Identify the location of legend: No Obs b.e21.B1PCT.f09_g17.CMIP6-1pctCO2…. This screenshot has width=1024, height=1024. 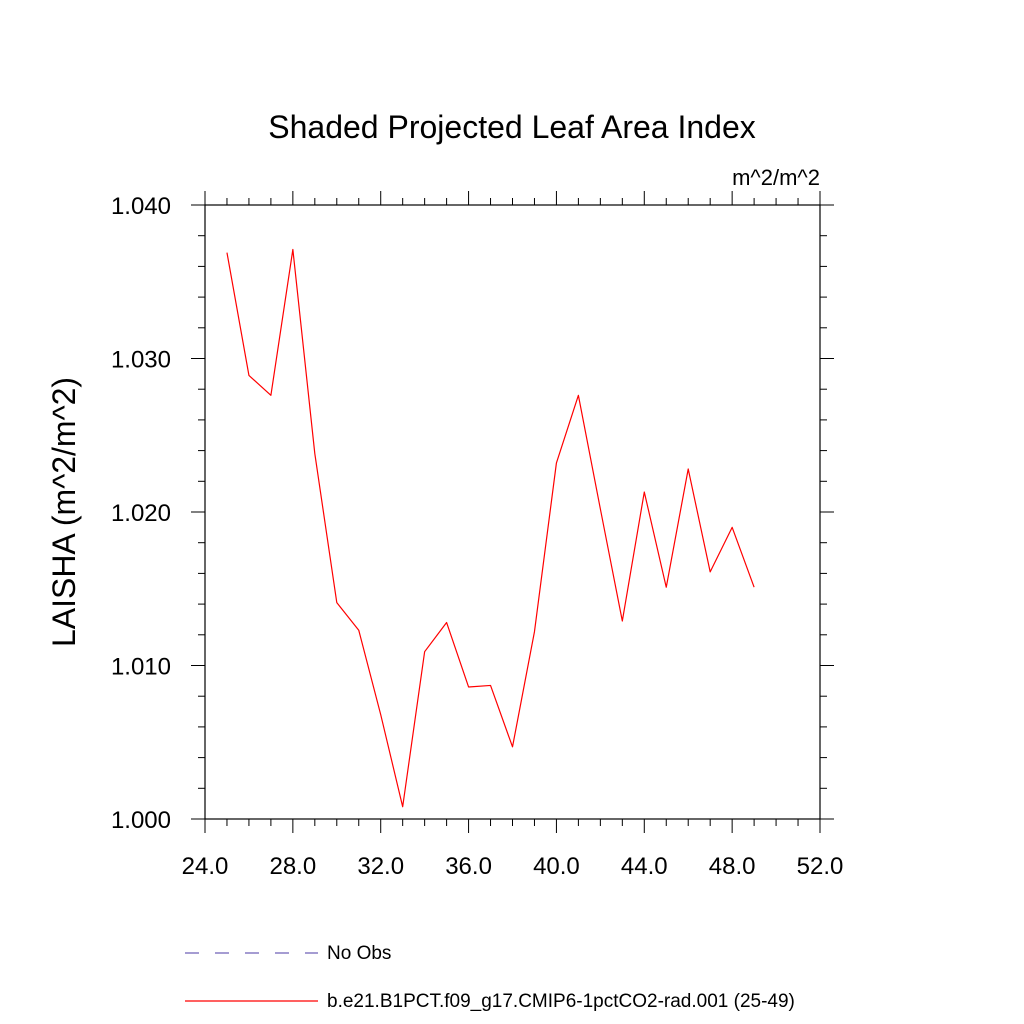
(490, 977).